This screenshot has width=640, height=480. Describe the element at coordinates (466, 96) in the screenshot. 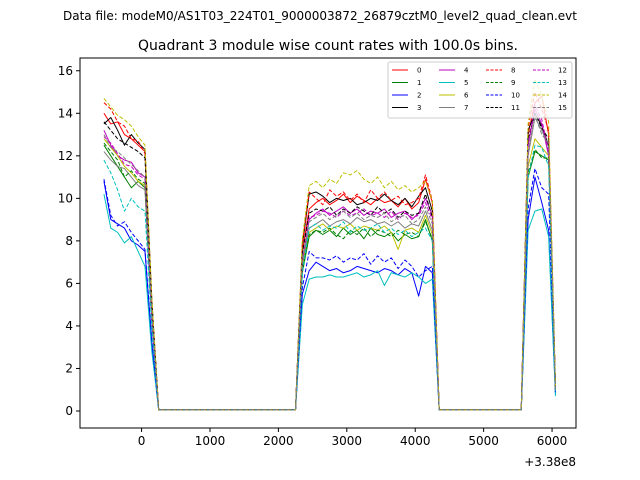

I see `legend-label-6: 6` at that location.